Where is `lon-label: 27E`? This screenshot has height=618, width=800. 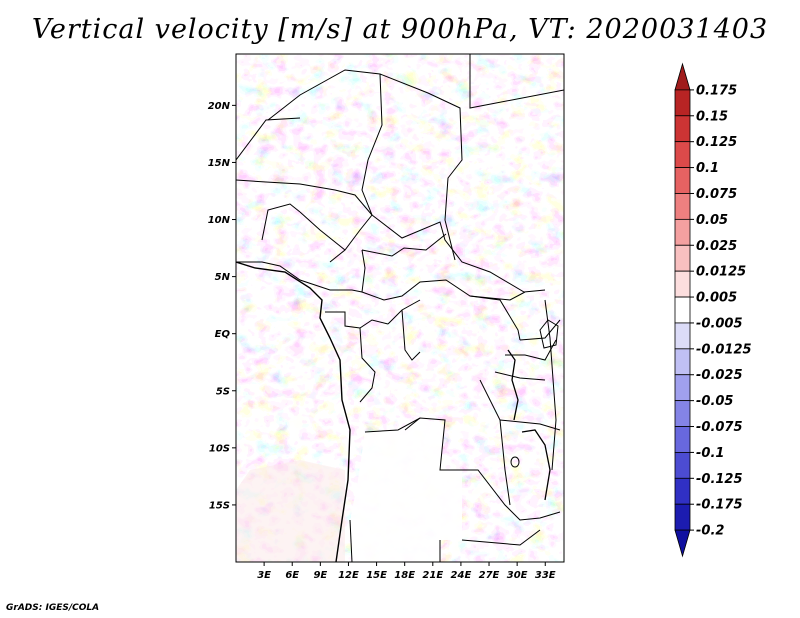
lon-label: 27E is located at coordinates (489, 575).